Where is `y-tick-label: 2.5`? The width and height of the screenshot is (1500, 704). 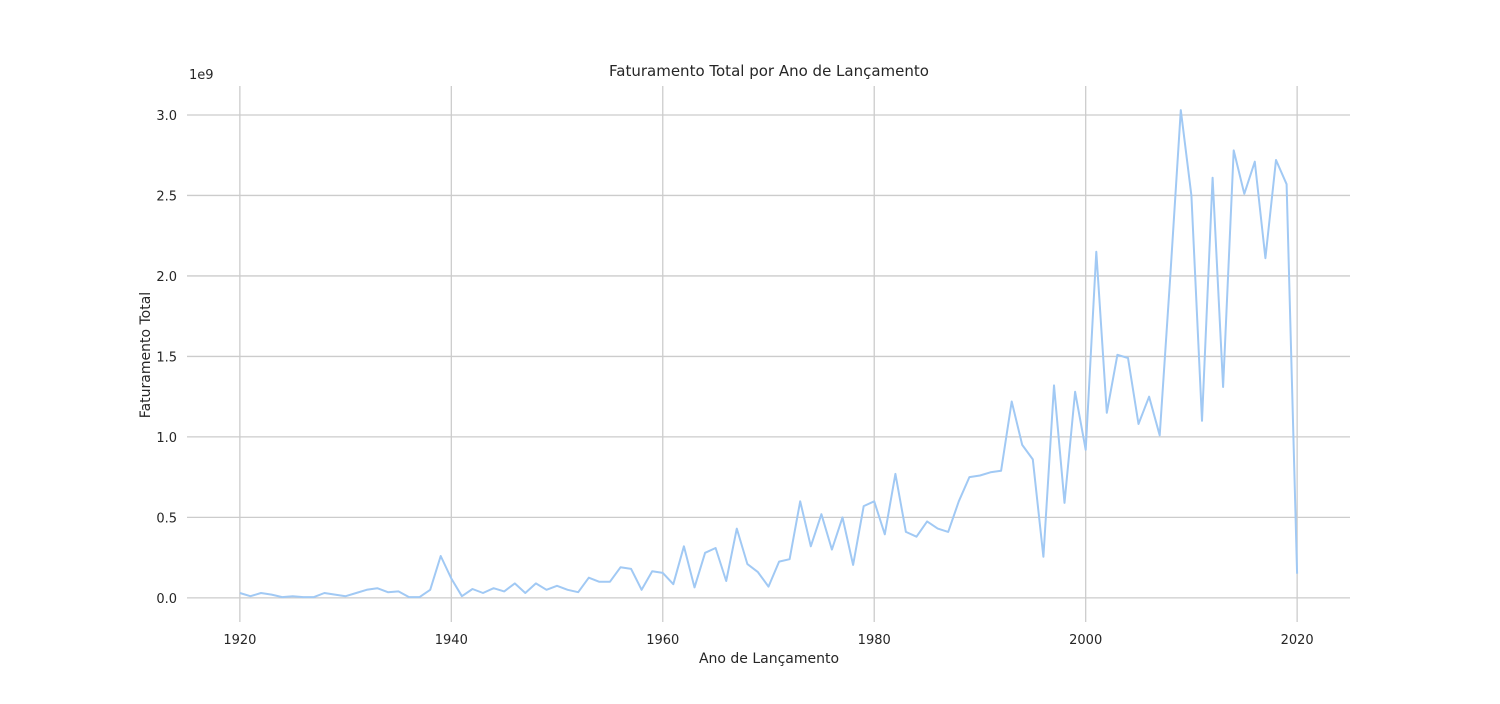 y-tick-label: 2.5 is located at coordinates (166, 196).